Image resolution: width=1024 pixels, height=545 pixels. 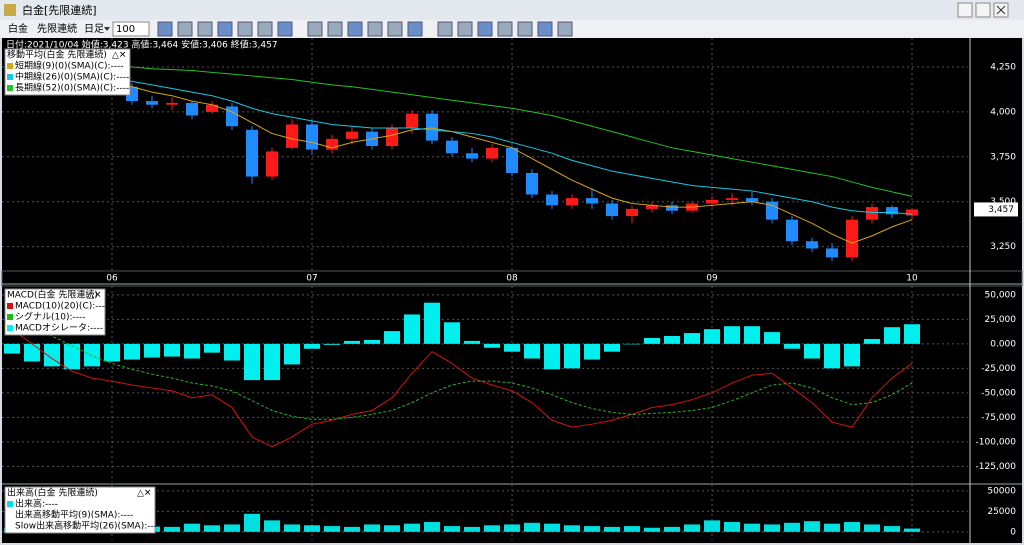 What do you see at coordinates (50, 317) in the screenshot?
I see `legend-item: シグナル(10):----` at bounding box center [50, 317].